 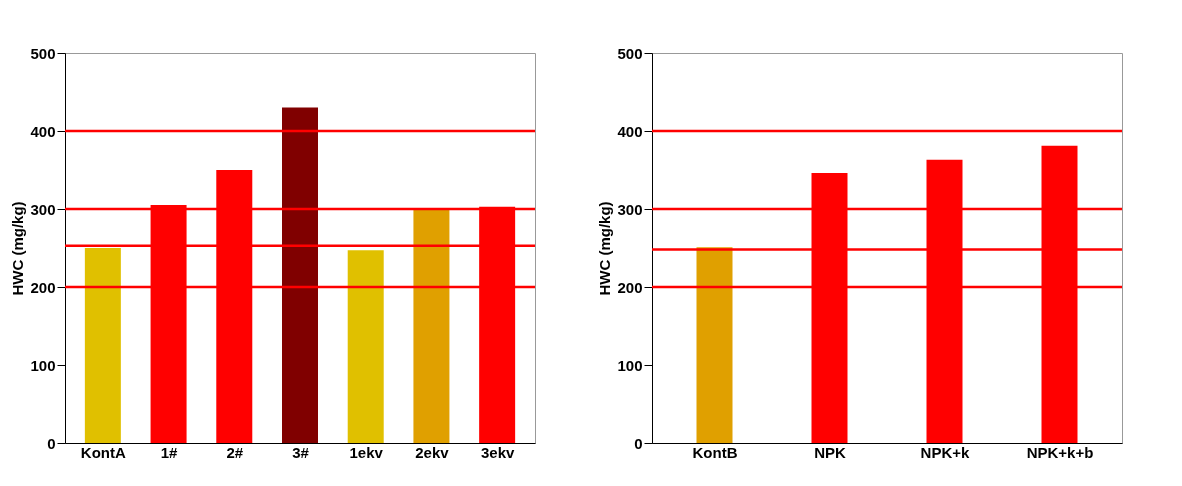 I want to click on x-tick-label: 1ekv, so click(x=366, y=452).